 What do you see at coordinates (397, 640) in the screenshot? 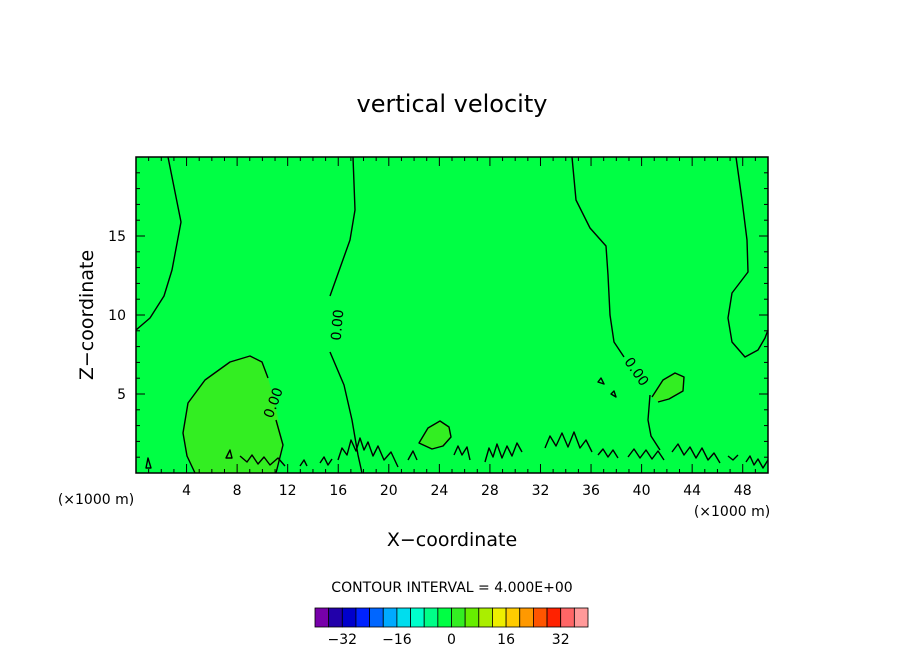
I see `colorbar-tick-label: −16` at bounding box center [397, 640].